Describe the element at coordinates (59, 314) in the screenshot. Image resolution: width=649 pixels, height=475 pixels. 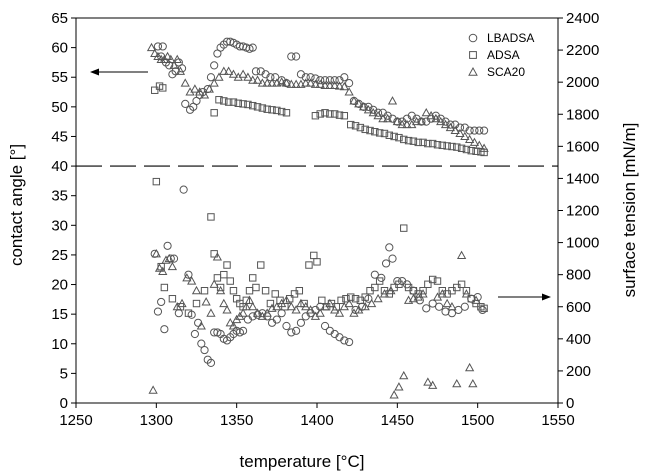
I see `left-tick-label: 15` at that location.